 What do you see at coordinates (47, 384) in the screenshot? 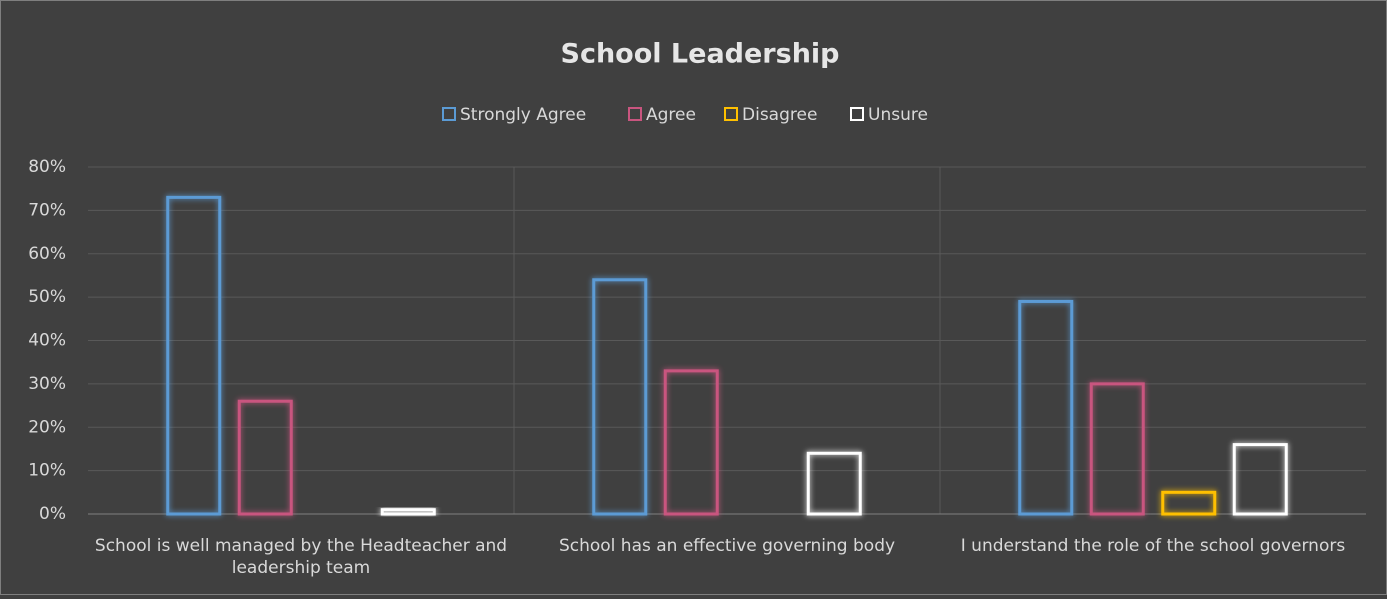
I see `y-tick-label: 30%` at bounding box center [47, 384].